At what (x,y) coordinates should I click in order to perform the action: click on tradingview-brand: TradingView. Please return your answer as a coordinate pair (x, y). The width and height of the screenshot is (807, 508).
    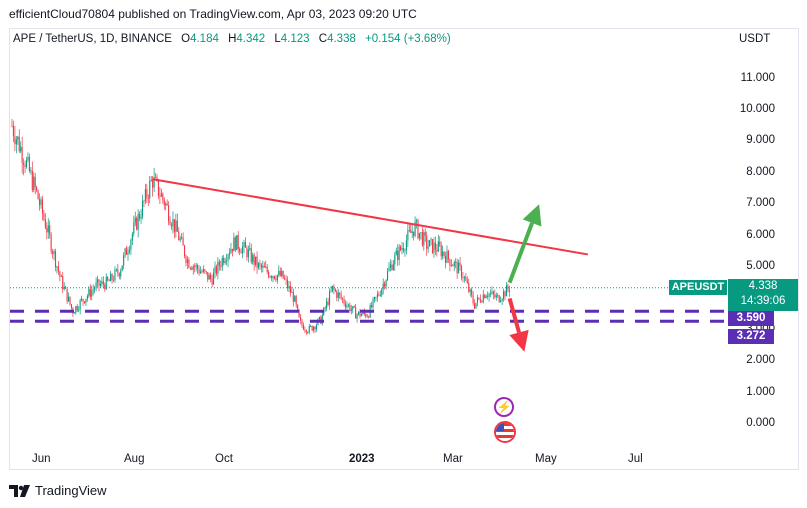
    Looking at the image, I should click on (58, 490).